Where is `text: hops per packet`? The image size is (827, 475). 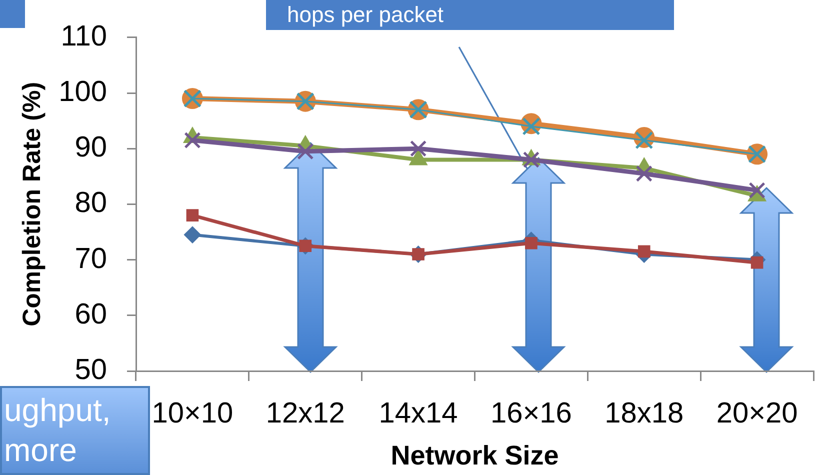
text: hops per packet is located at coordinates (365, 15).